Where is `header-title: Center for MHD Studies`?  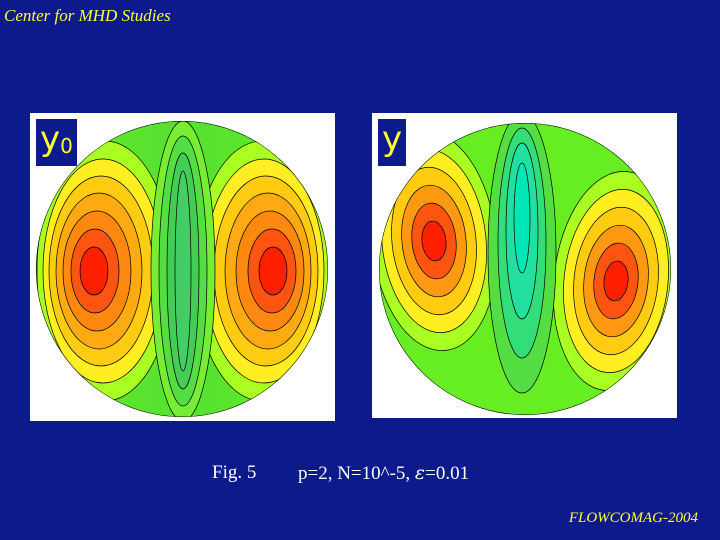
header-title: Center for MHD Studies is located at coordinates (87, 15).